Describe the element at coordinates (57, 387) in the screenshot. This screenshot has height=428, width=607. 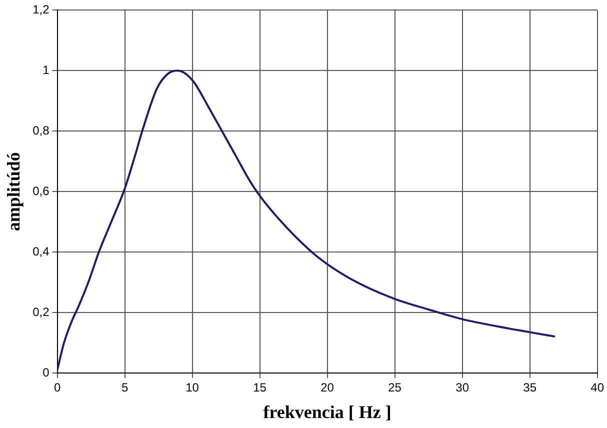
I see `x-tick-label: 0` at that location.